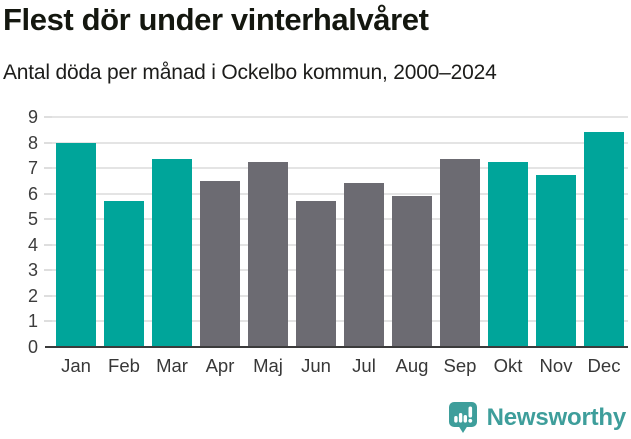 The image size is (631, 439). I want to click on y-tick-label-8: 8, so click(32, 142).